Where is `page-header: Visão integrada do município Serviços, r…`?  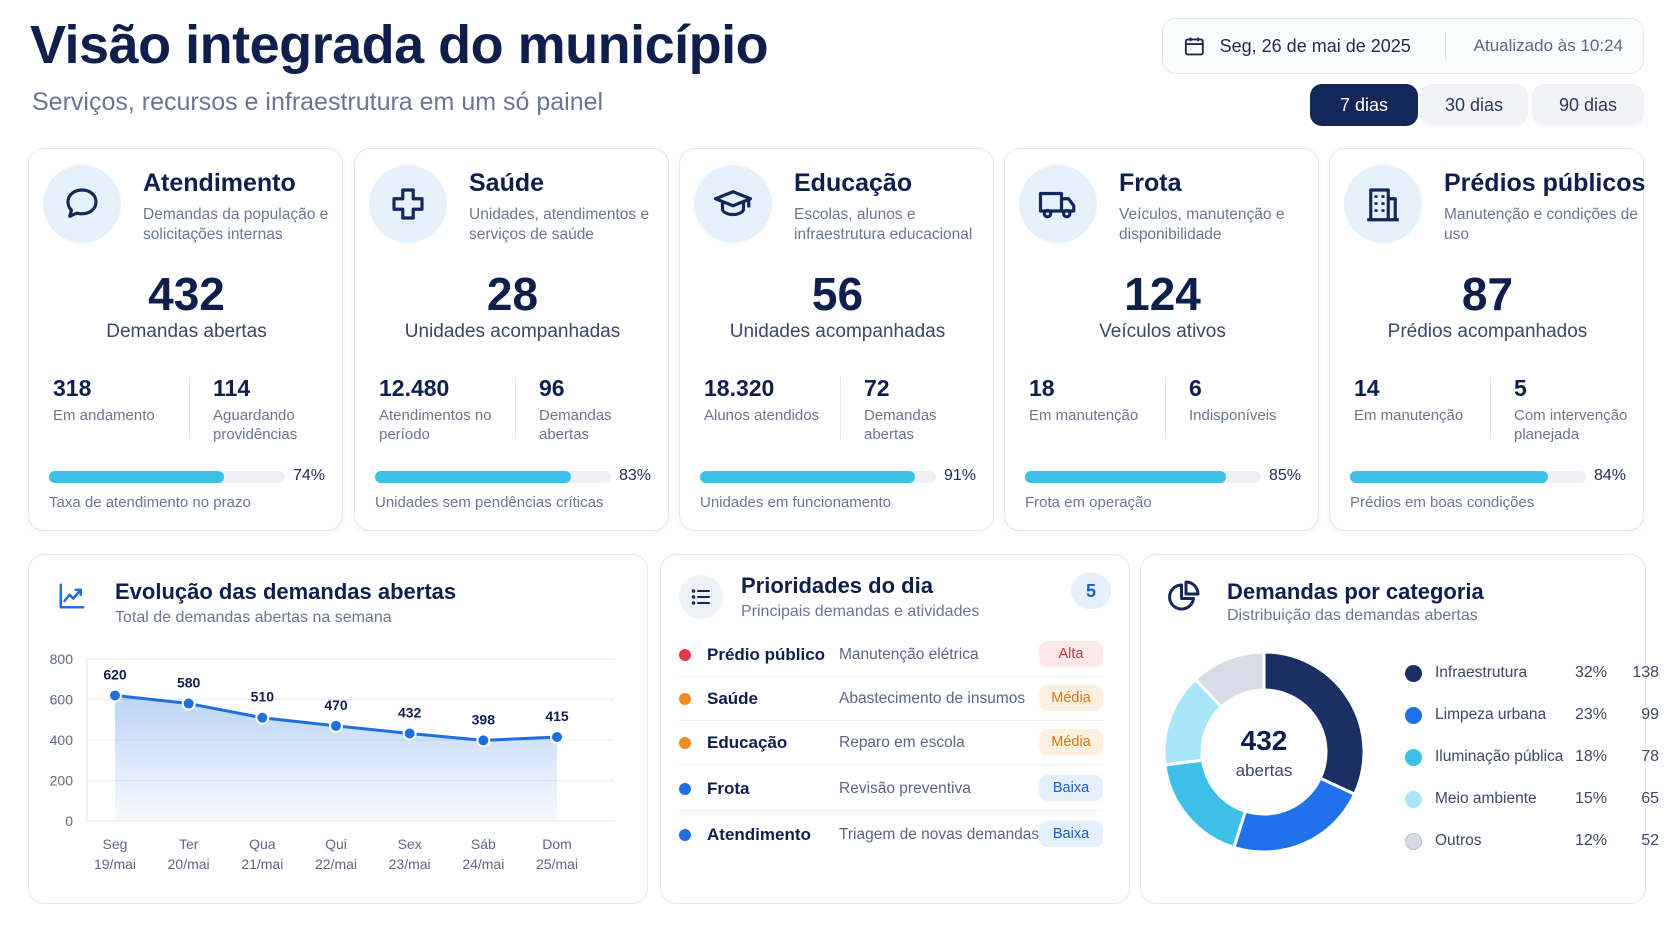 page-header: Visão integrada do município Serviços, r… is located at coordinates (836, 70).